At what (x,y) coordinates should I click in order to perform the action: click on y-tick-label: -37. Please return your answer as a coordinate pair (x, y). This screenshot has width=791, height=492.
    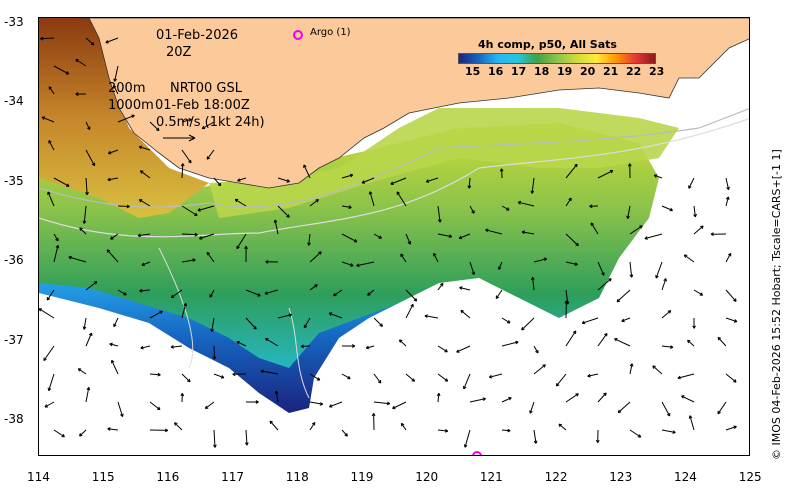
    Looking at the image, I should click on (14, 339).